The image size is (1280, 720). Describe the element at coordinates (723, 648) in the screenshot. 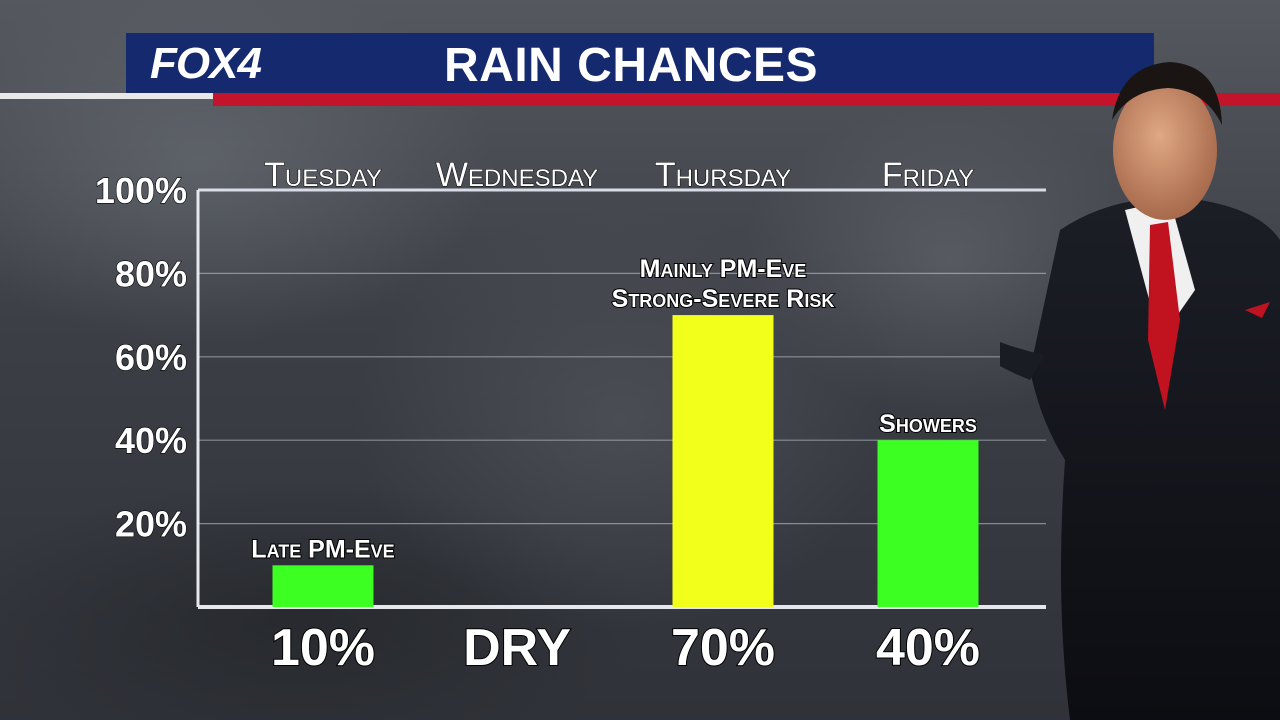

I see `value-label-thursday: 70%` at that location.